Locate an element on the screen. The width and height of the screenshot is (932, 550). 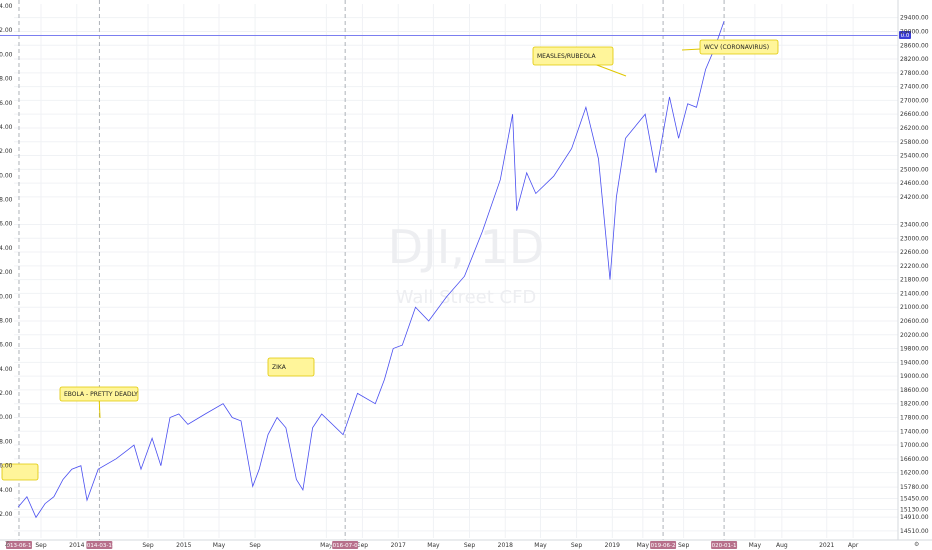
x-tick-label: 2021 is located at coordinates (826, 545).